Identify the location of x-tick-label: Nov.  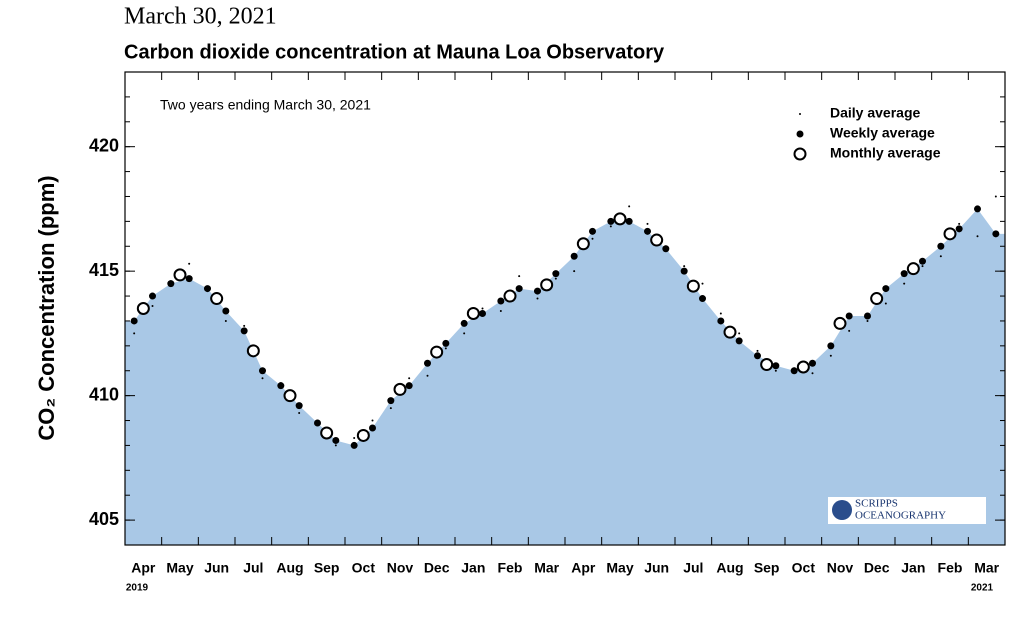
(840, 568).